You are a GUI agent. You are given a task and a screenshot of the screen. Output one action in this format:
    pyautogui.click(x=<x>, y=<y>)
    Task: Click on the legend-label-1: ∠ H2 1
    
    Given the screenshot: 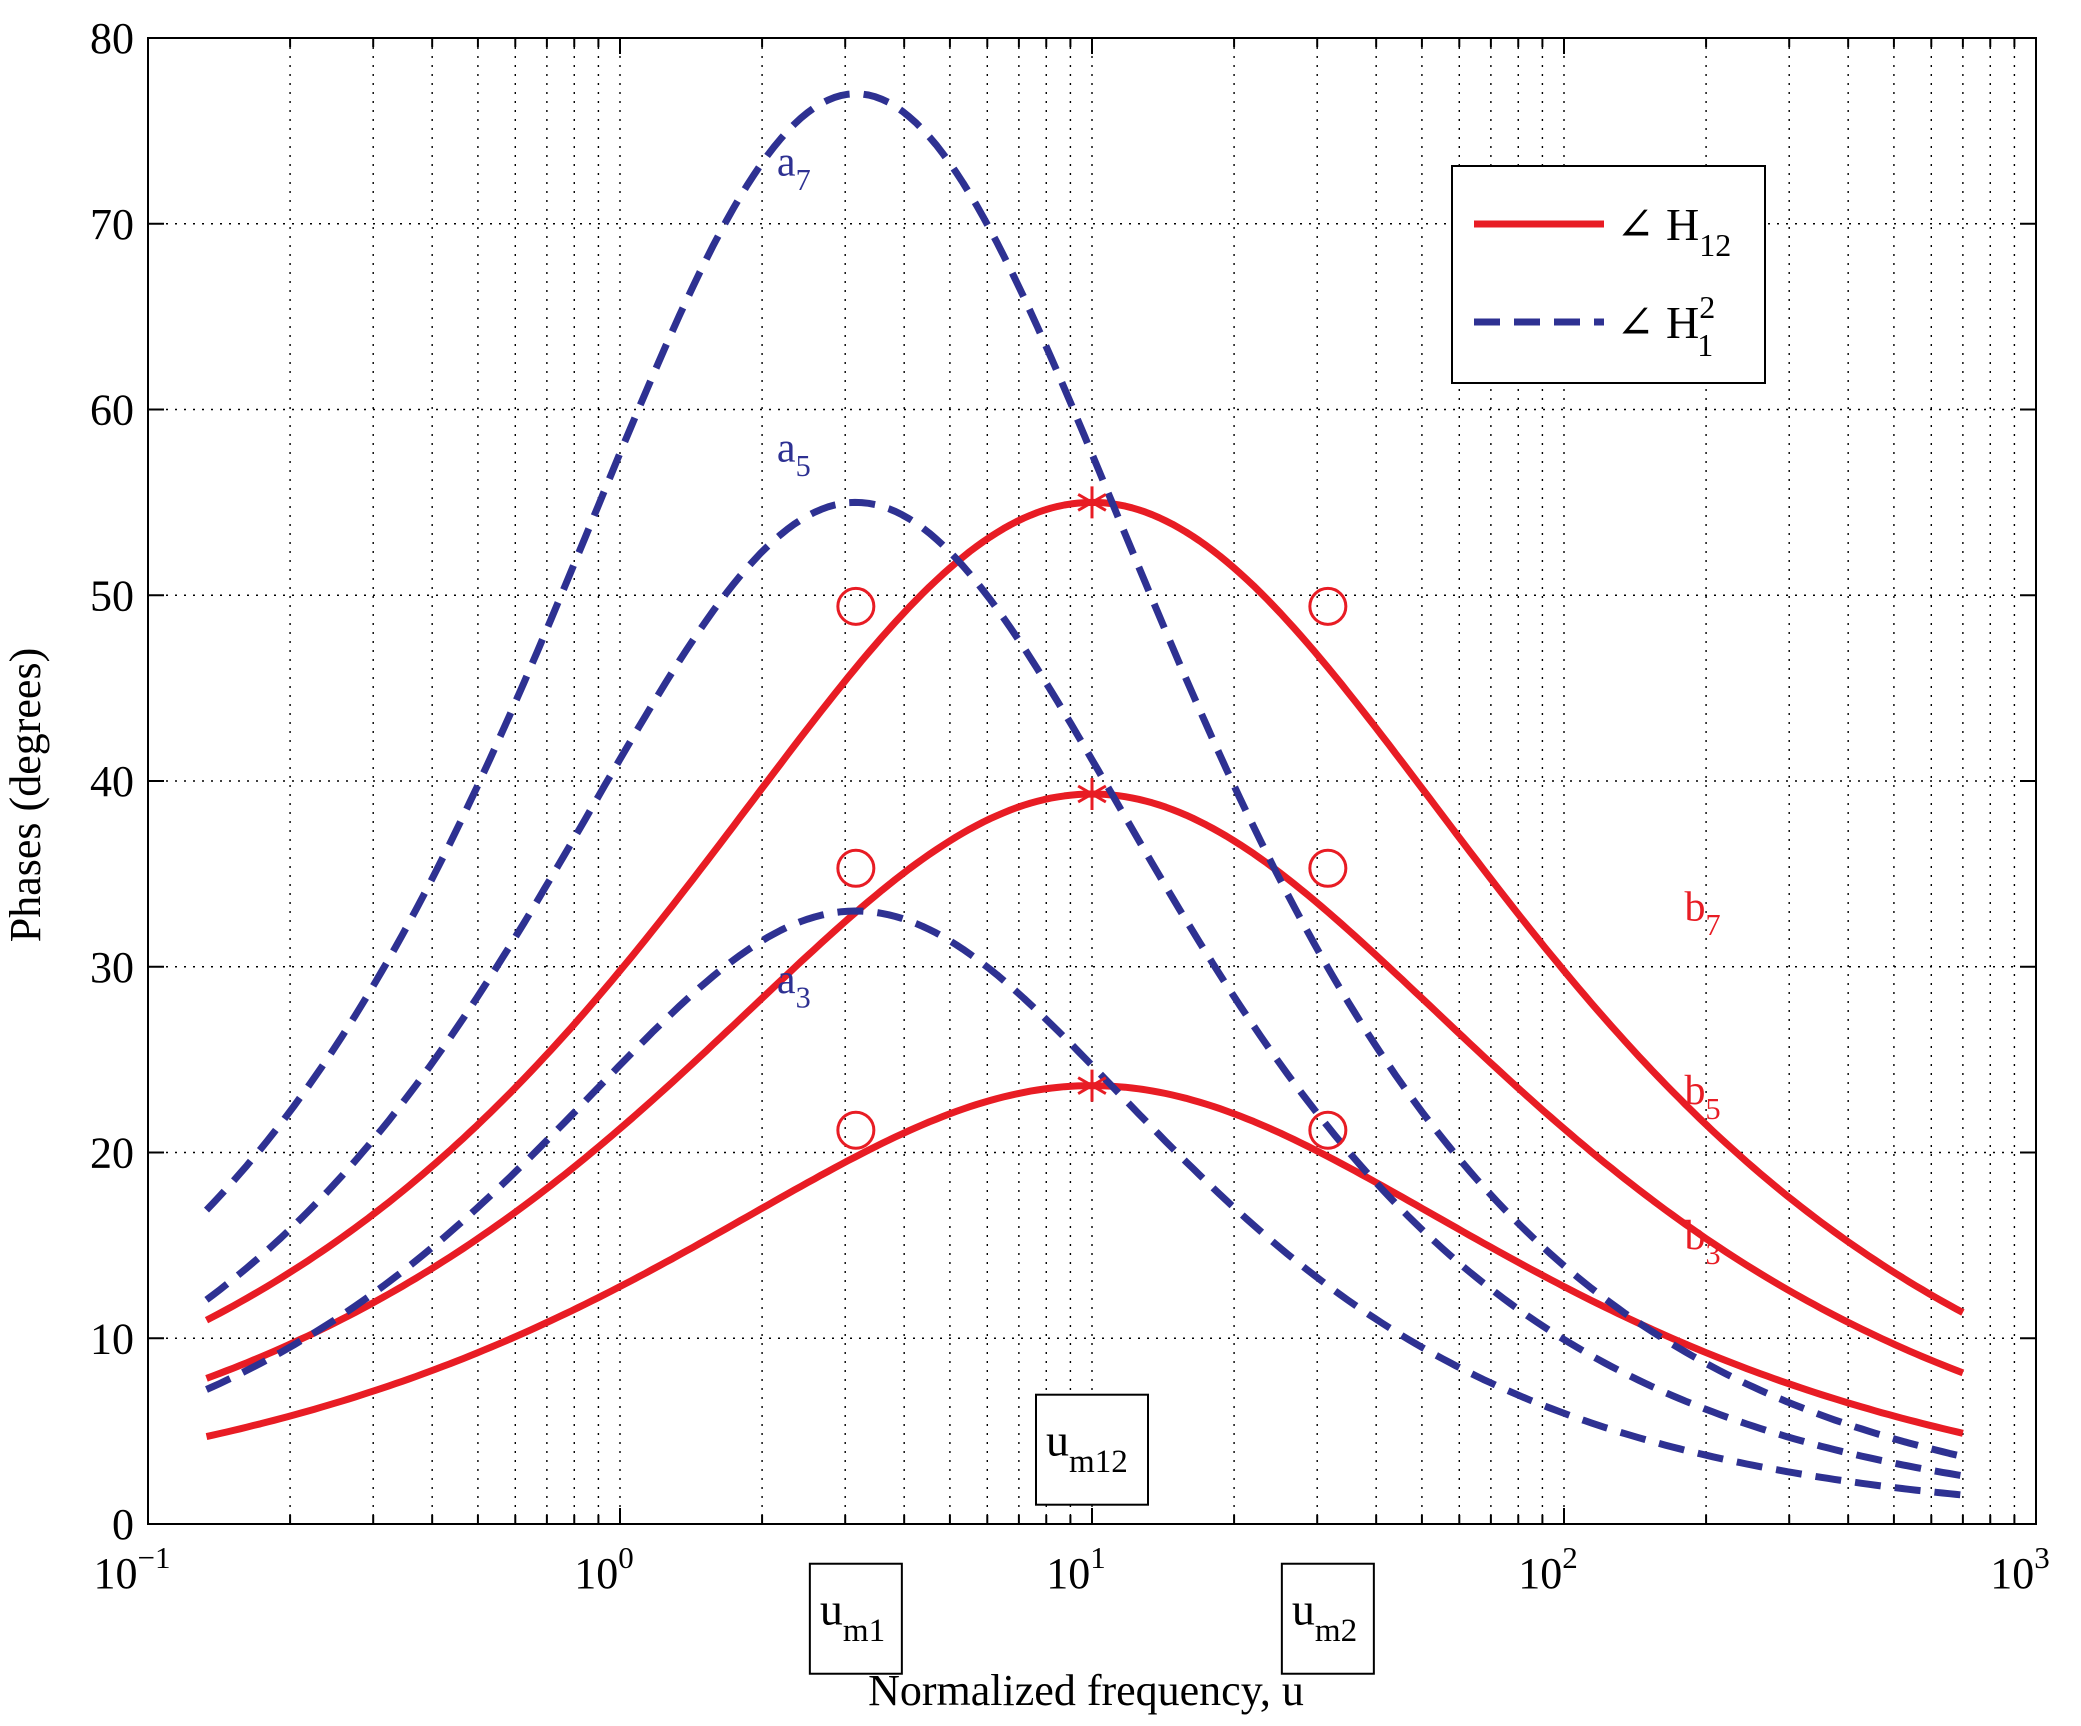 What is the action you would take?
    pyautogui.click(x=1665, y=326)
    